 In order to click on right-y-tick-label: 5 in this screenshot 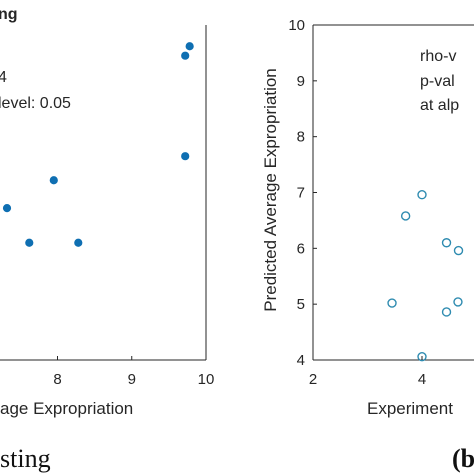, I will do `click(301, 304)`.